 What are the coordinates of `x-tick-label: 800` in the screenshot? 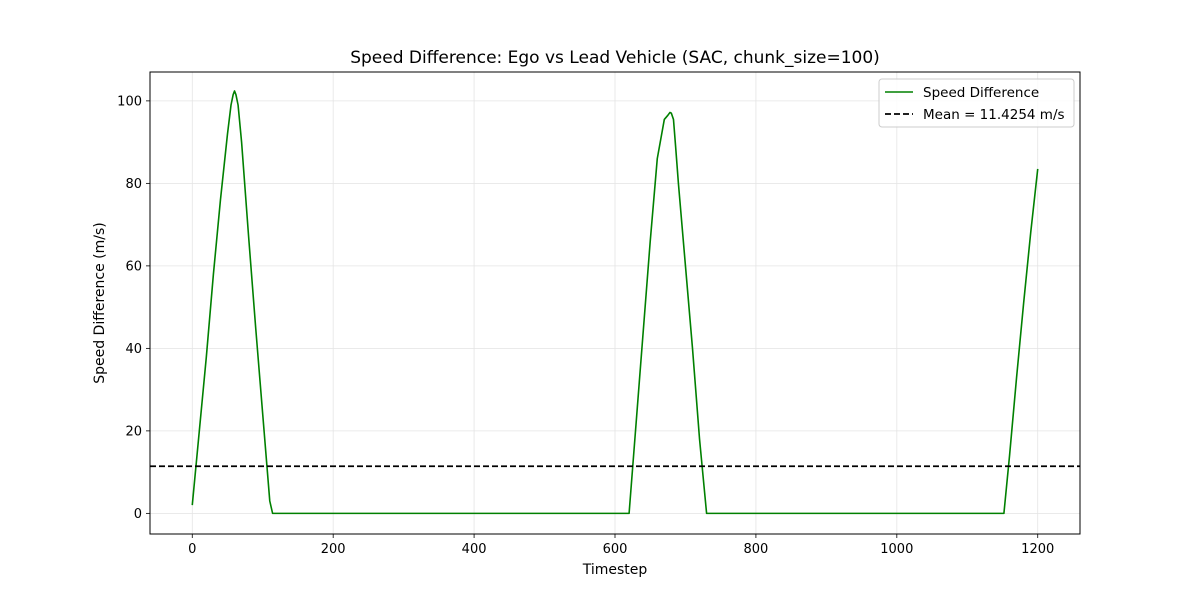 It's located at (755, 549).